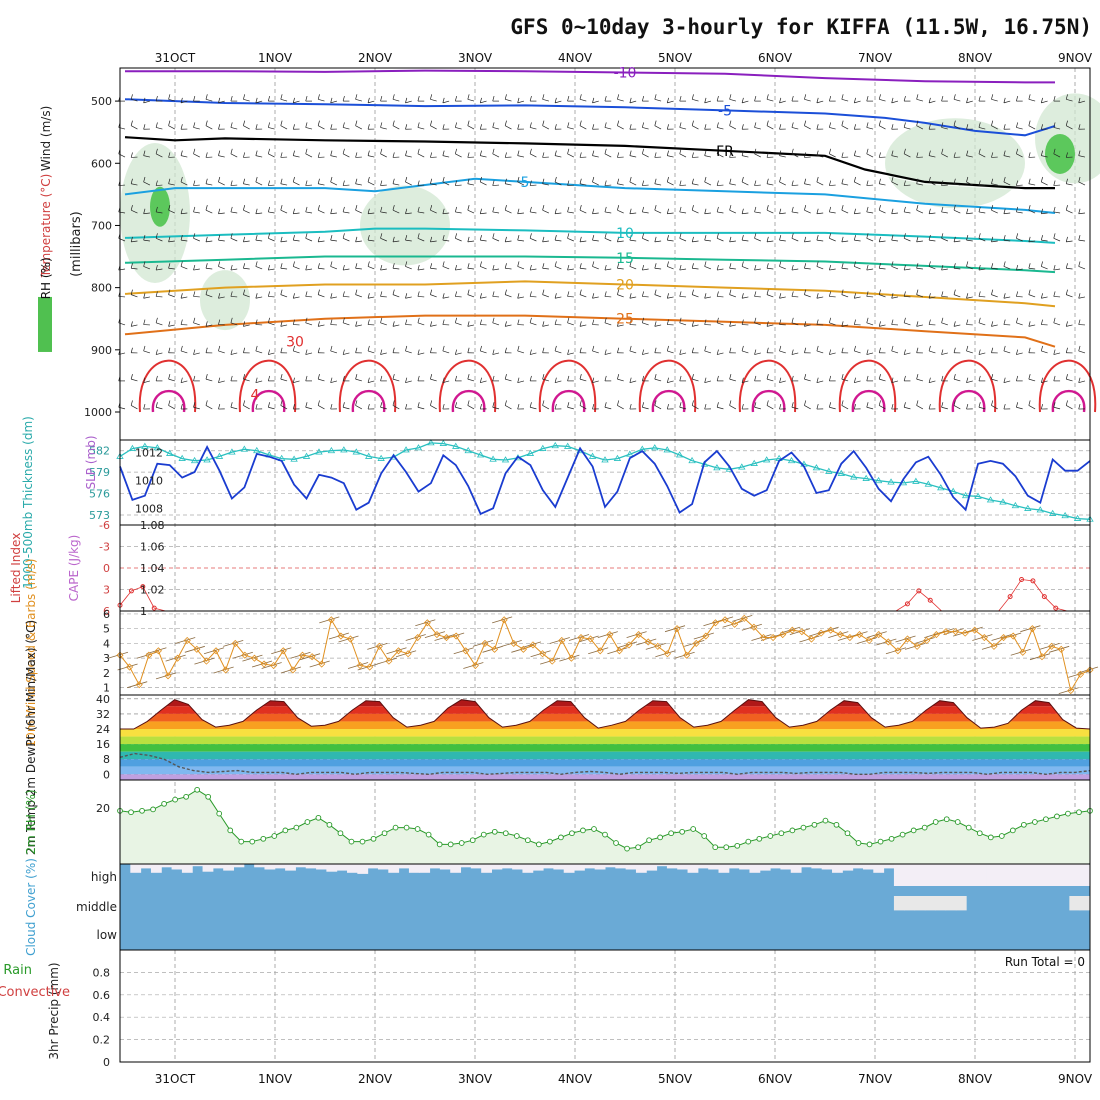  I want to click on thickness-tick: 576, so click(99, 494).